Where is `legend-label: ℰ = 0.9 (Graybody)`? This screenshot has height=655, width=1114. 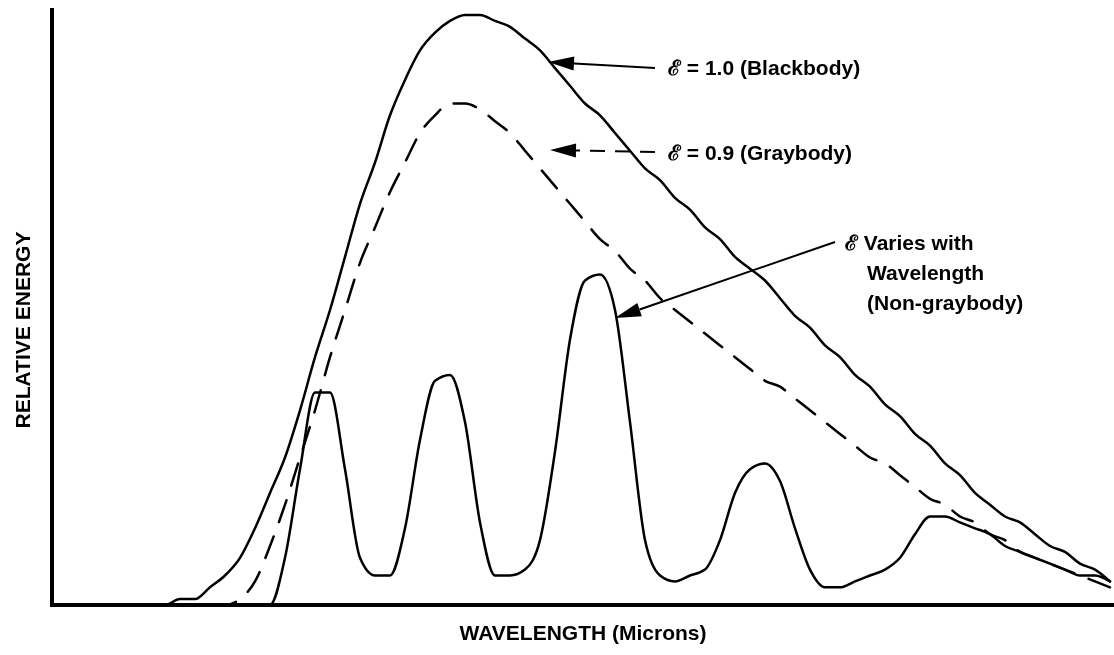 legend-label: ℰ = 0.9 (Graybody) is located at coordinates (760, 152).